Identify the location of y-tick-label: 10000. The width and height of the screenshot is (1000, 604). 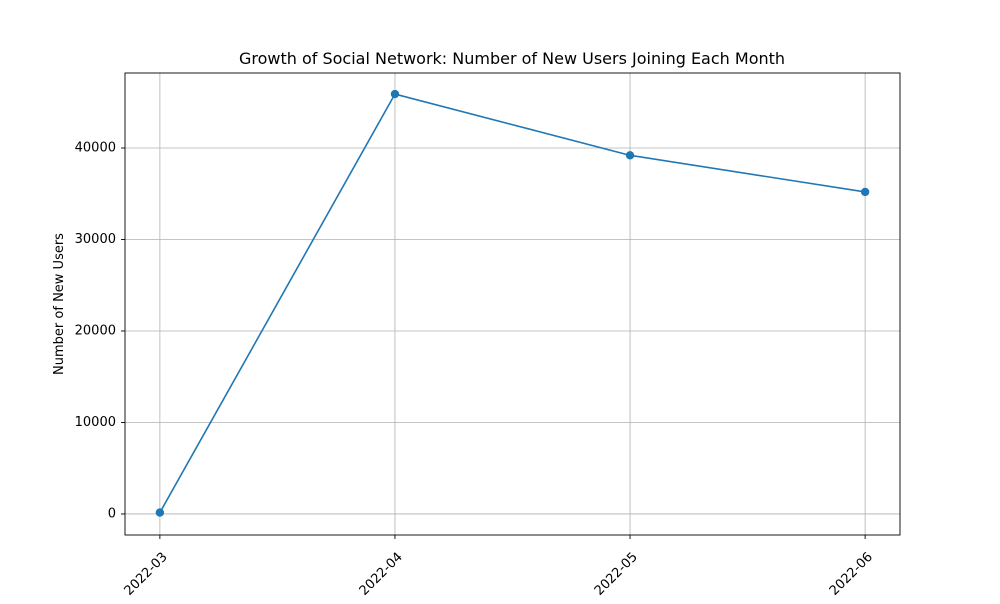
(95, 422).